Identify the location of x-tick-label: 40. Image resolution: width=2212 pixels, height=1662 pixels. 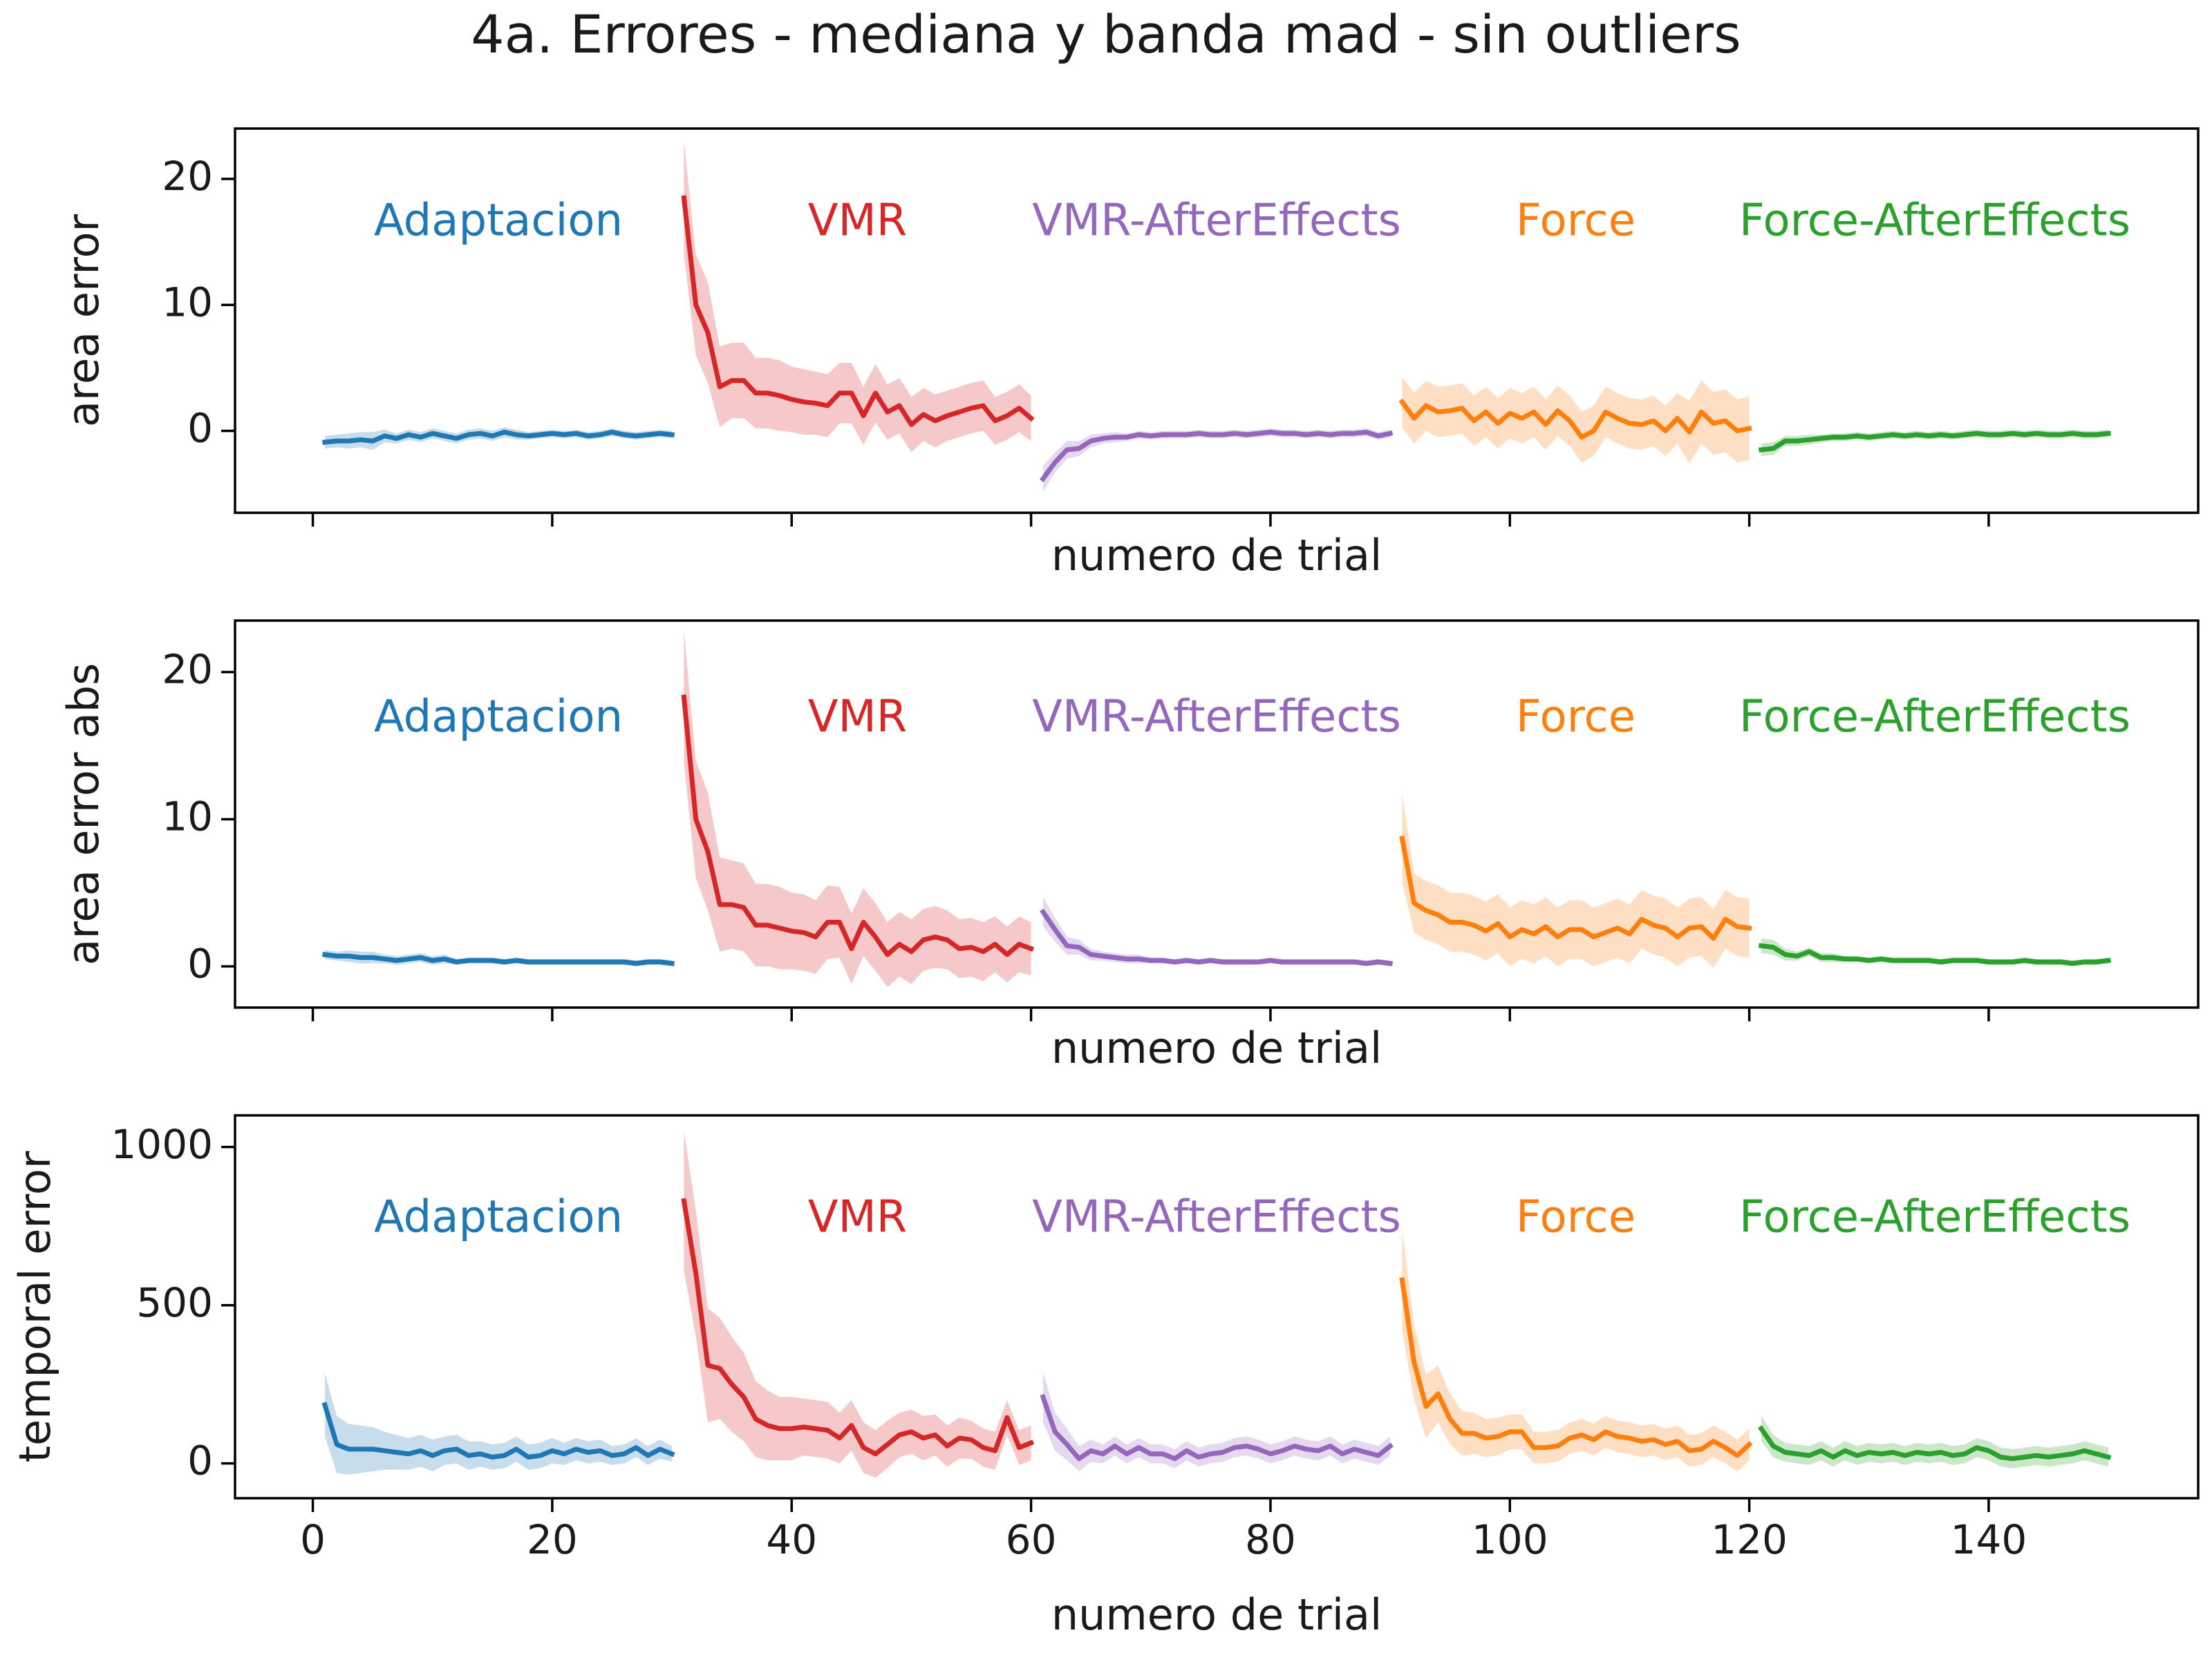
(791, 1539).